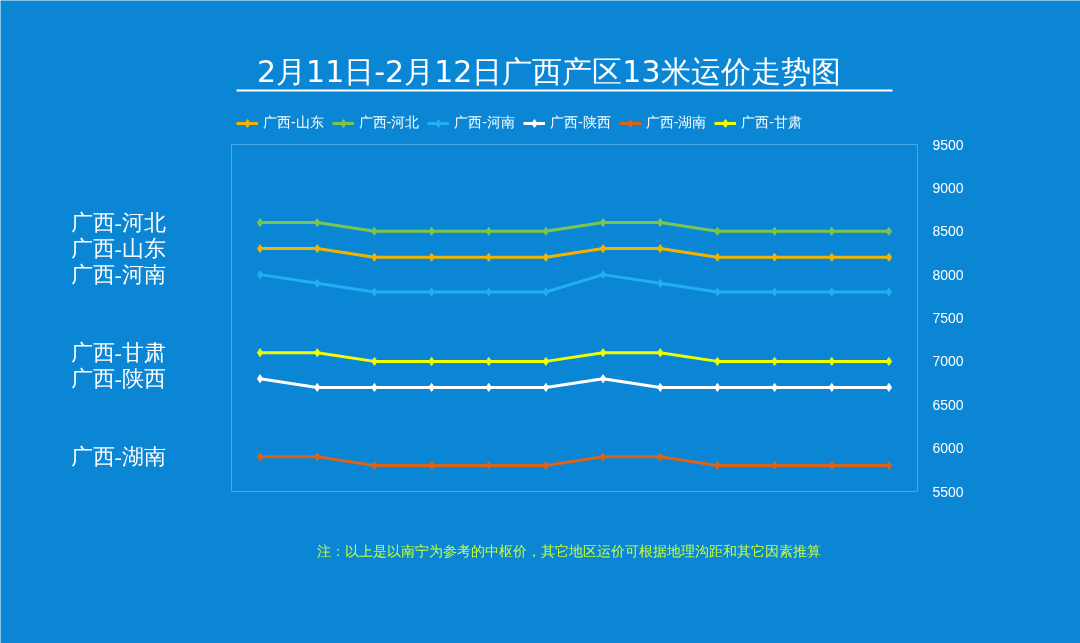  What do you see at coordinates (389, 123) in the screenshot?
I see `legend-label: 广西-河北` at bounding box center [389, 123].